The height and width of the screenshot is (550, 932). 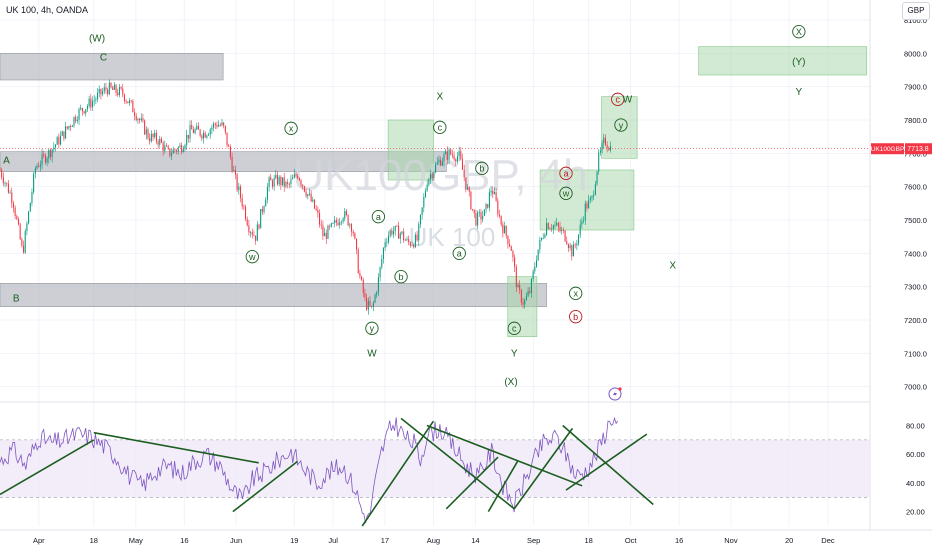 I want to click on alert-icon, so click(x=615, y=394).